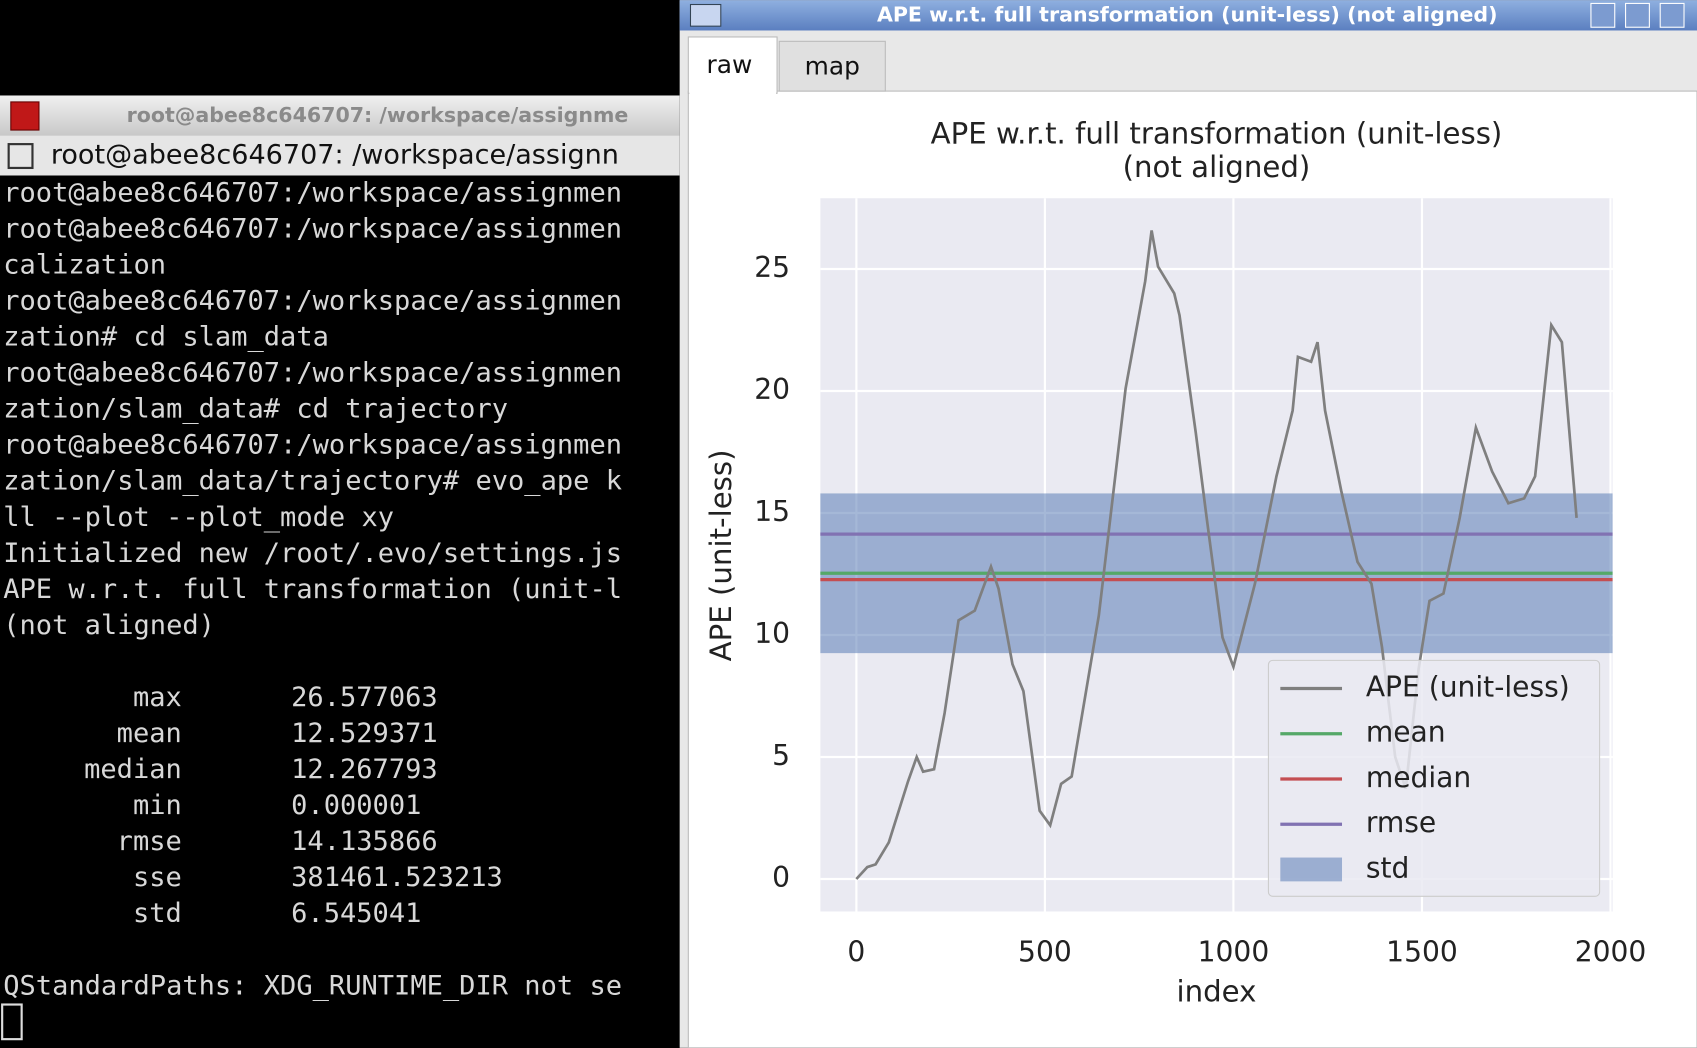 This screenshot has height=1048, width=1697. Describe the element at coordinates (109, 625) in the screenshot. I see `terminal-line: (not aligned)` at that location.